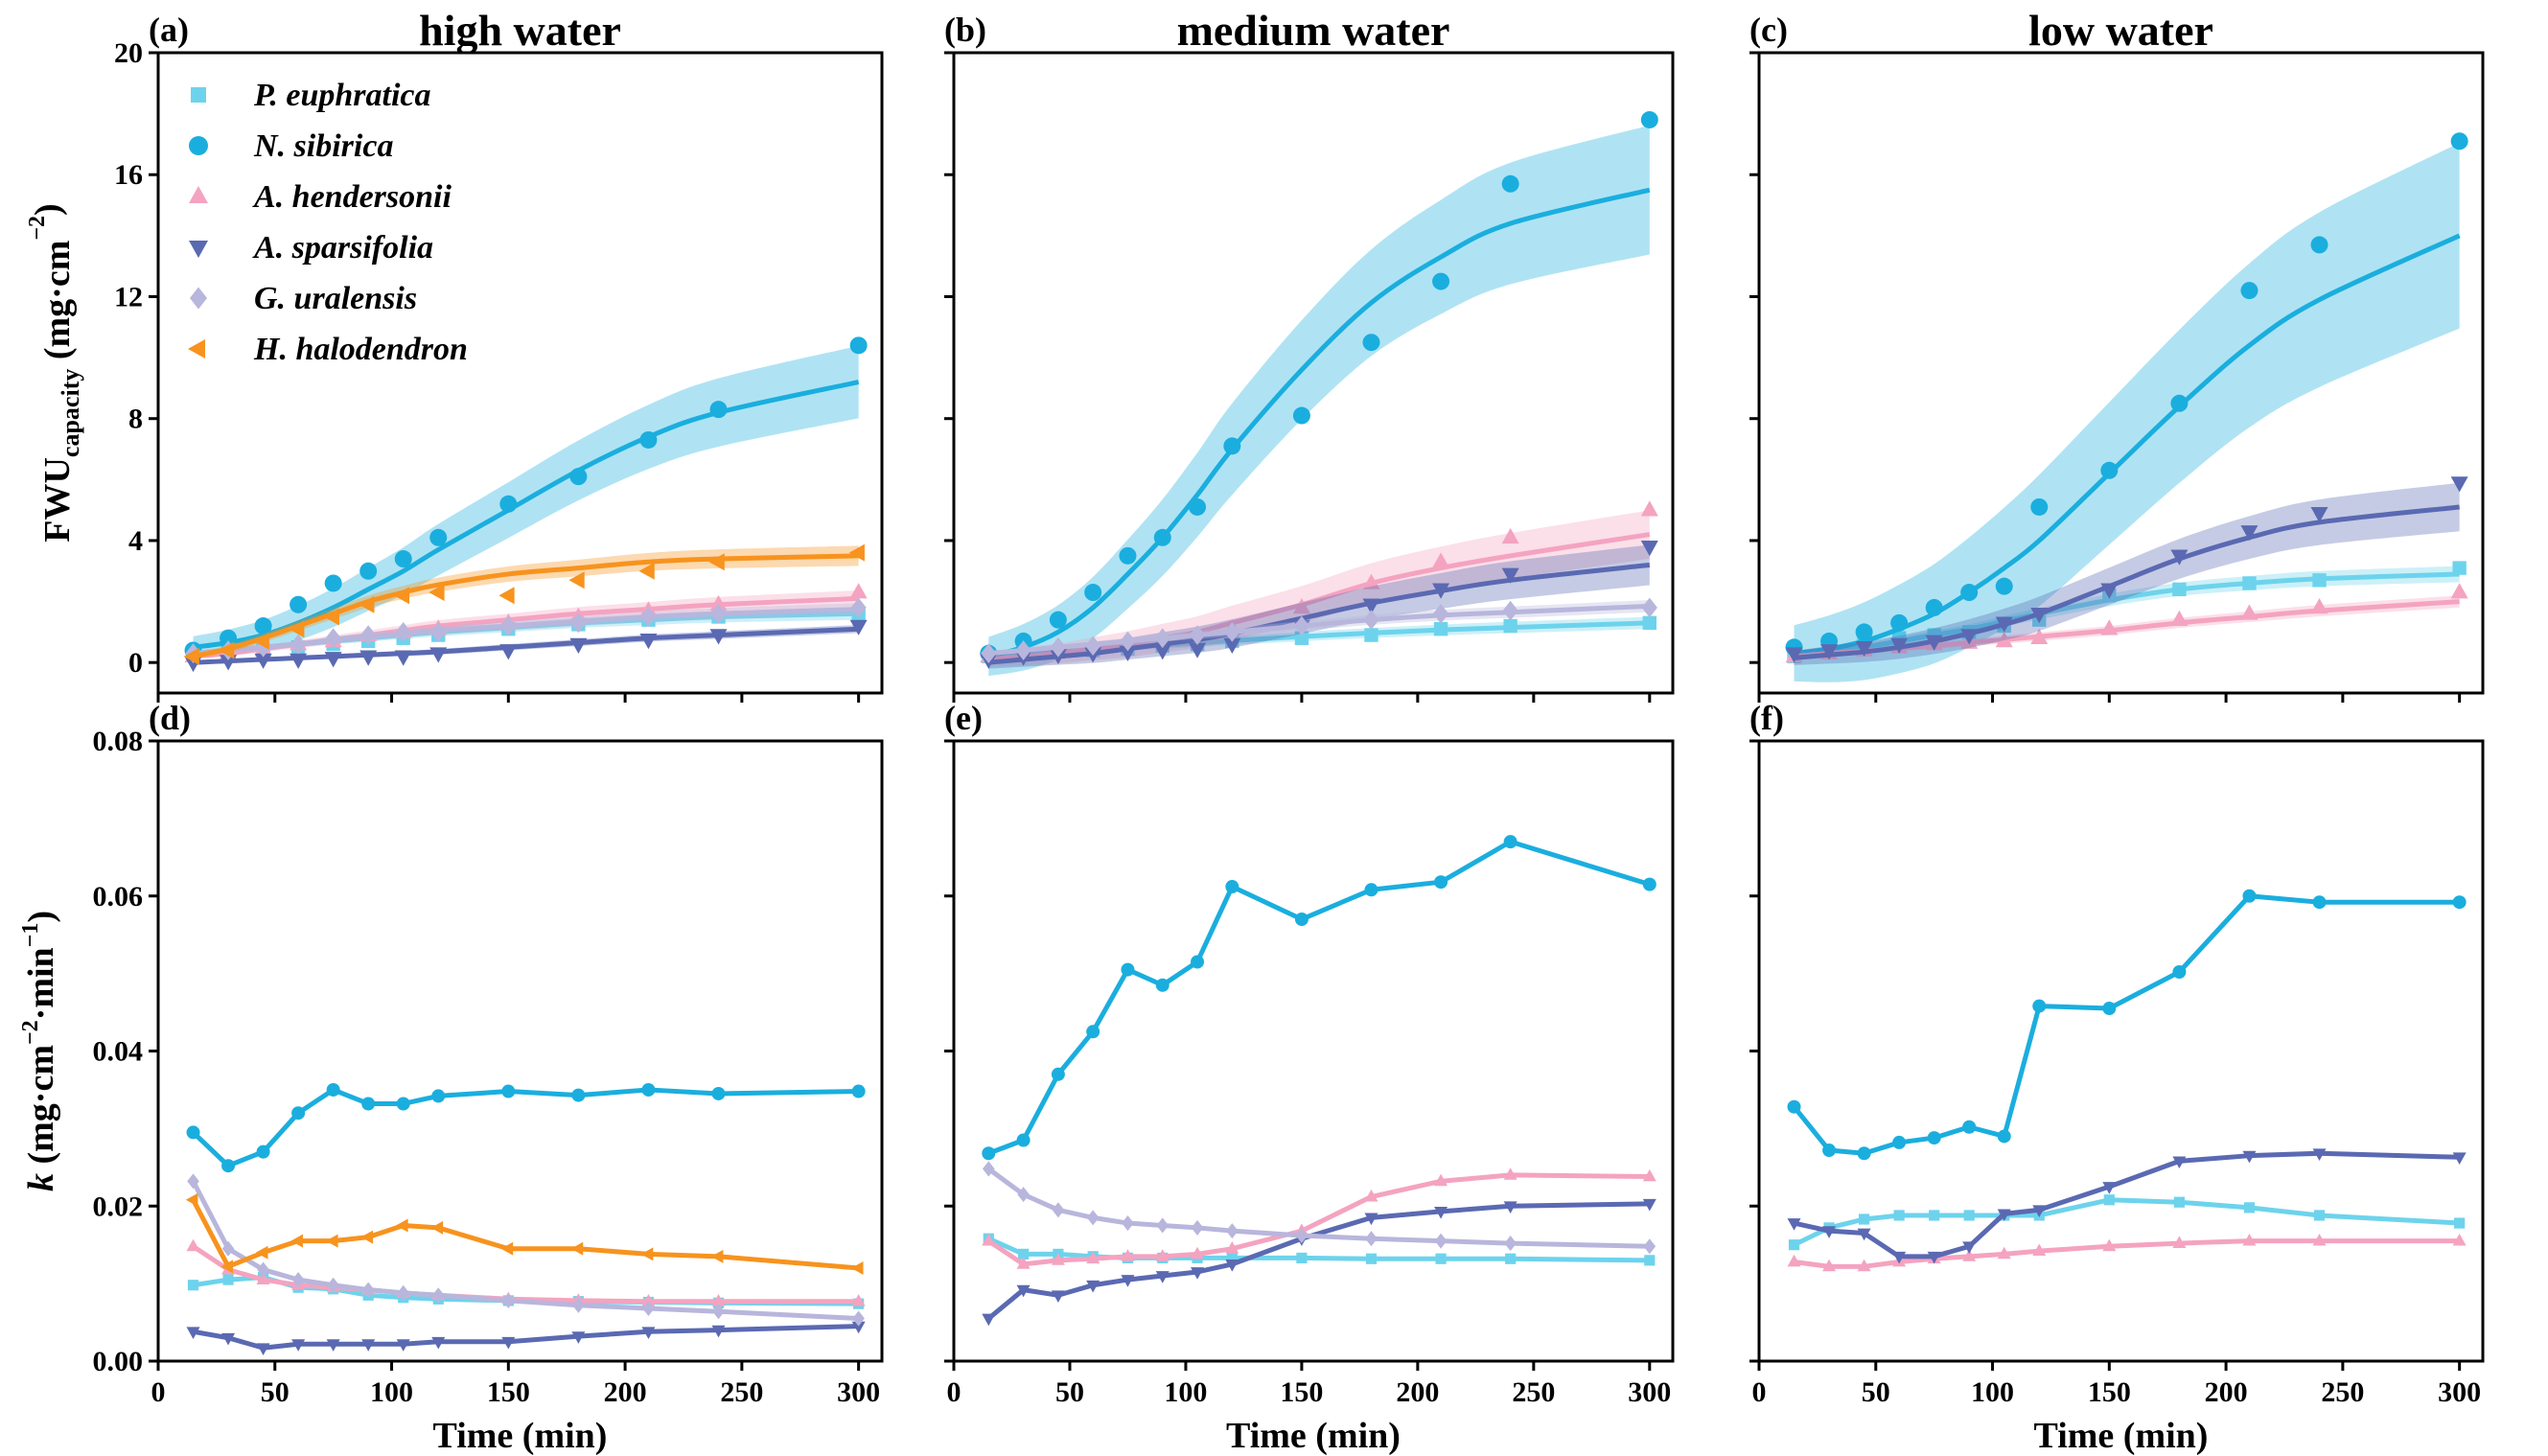  What do you see at coordinates (128, 175) in the screenshot?
I see `y-tick-label: 16` at bounding box center [128, 175].